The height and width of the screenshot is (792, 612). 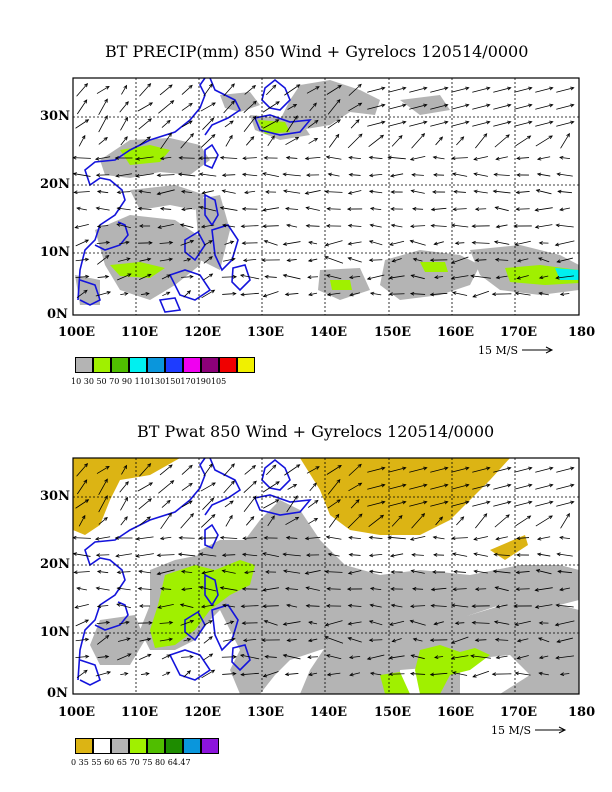 What do you see at coordinates (519, 332) in the screenshot?
I see `p1-xtick-170e: 170E` at bounding box center [519, 332].